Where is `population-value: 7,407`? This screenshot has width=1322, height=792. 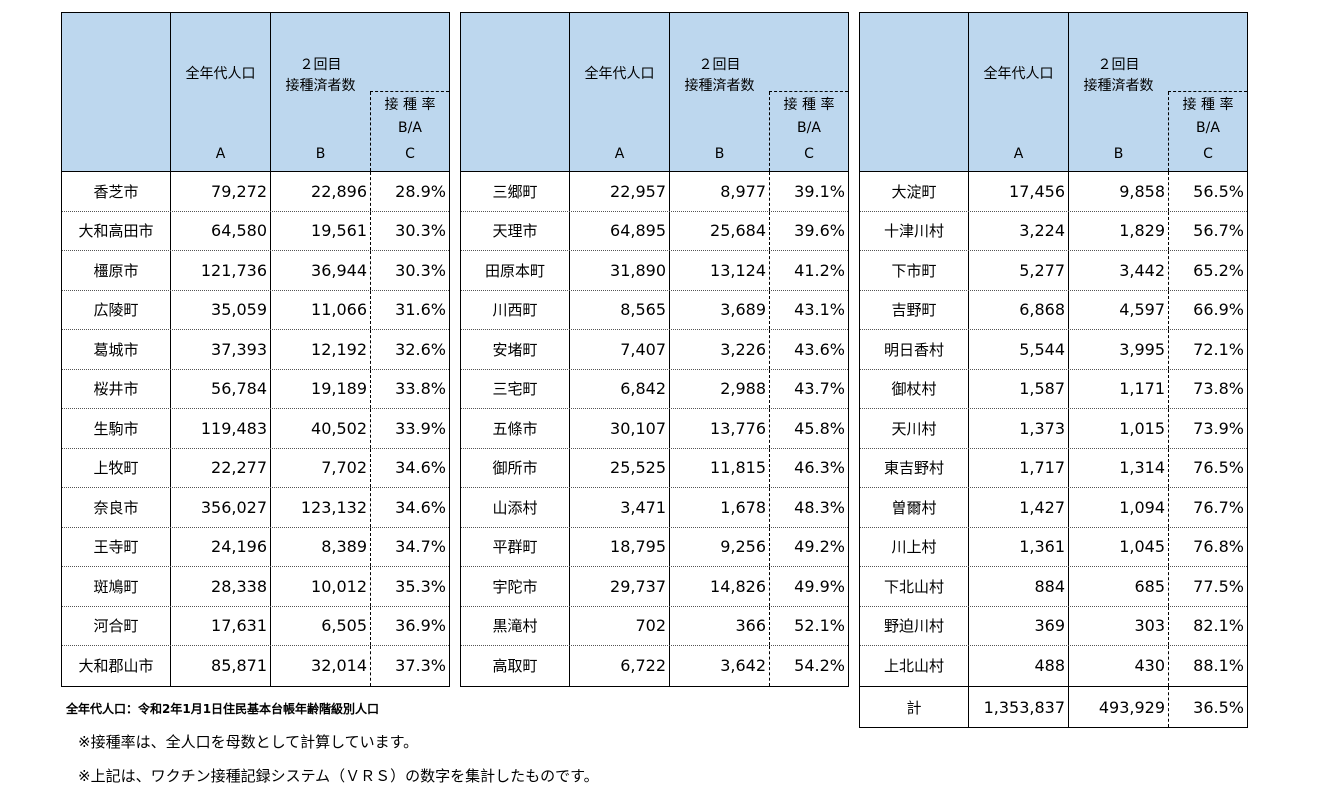 population-value: 7,407 is located at coordinates (619, 349).